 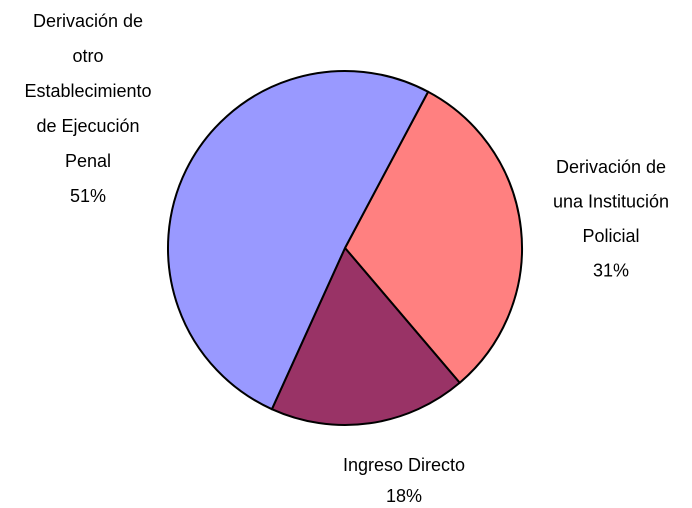 What do you see at coordinates (88, 196) in the screenshot?
I see `value-label: 51%` at bounding box center [88, 196].